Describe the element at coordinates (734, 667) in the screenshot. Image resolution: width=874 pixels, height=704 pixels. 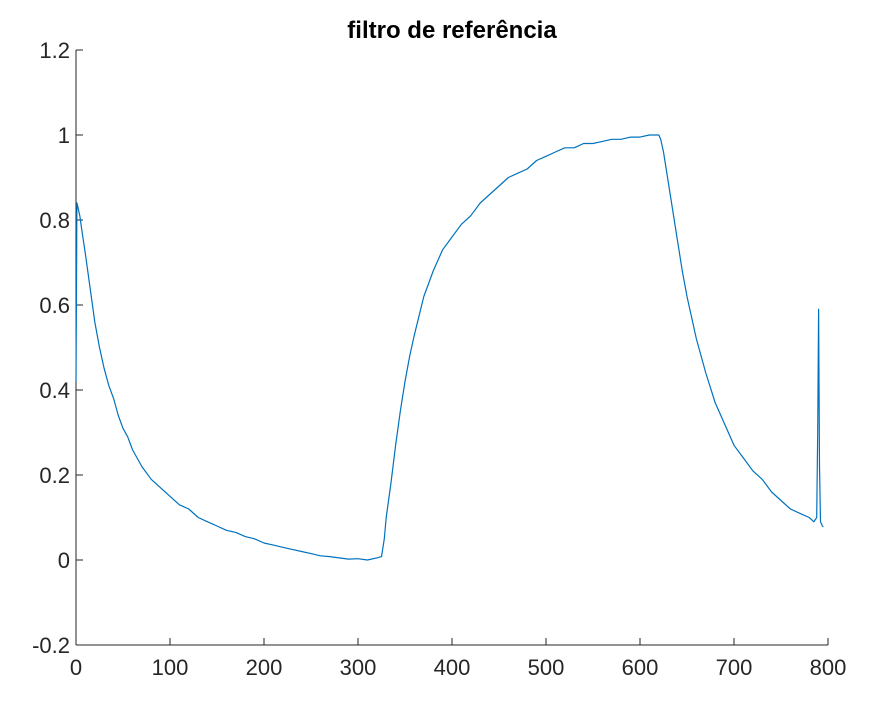
I see `x-tick-label: 700` at that location.